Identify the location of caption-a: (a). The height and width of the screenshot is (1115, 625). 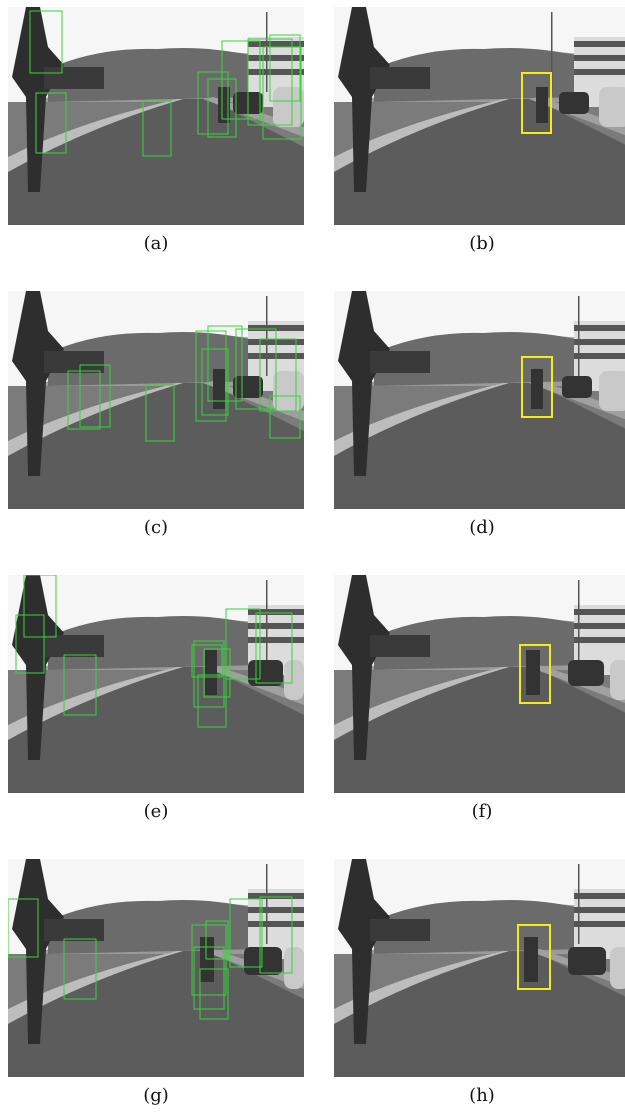
(156, 243).